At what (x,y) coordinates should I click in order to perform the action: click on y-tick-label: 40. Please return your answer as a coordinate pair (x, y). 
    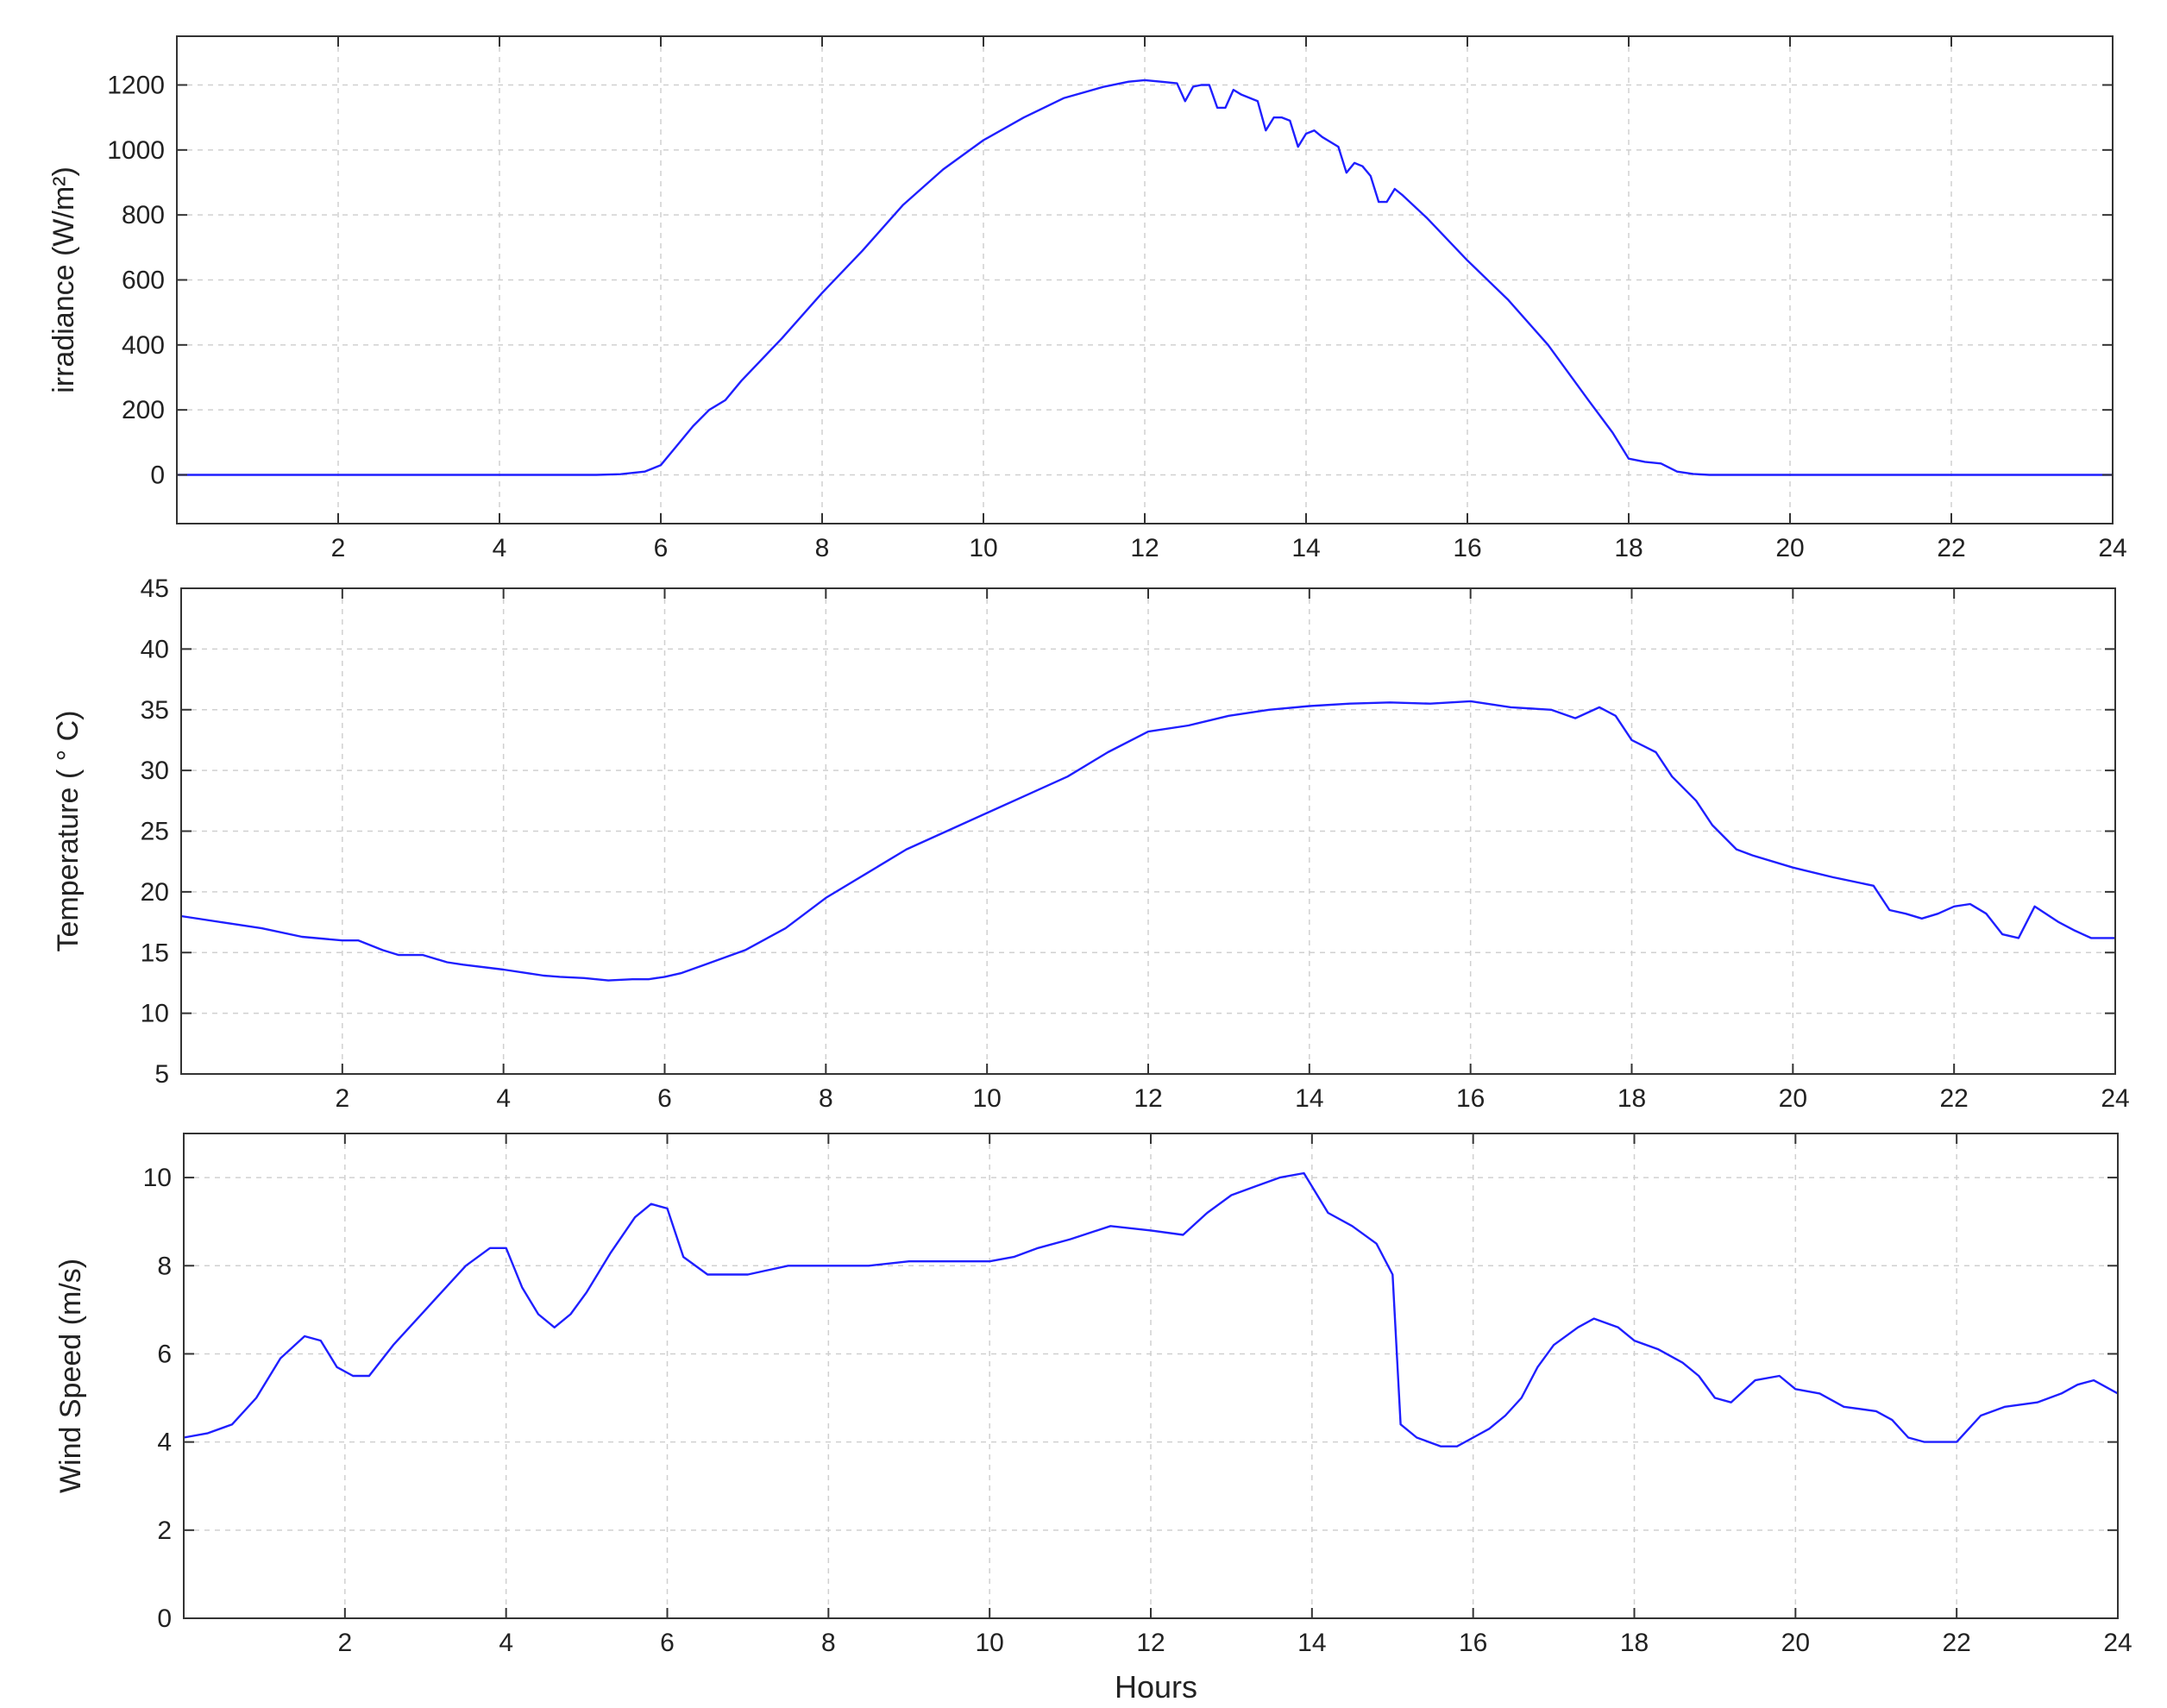
    Looking at the image, I should click on (155, 649).